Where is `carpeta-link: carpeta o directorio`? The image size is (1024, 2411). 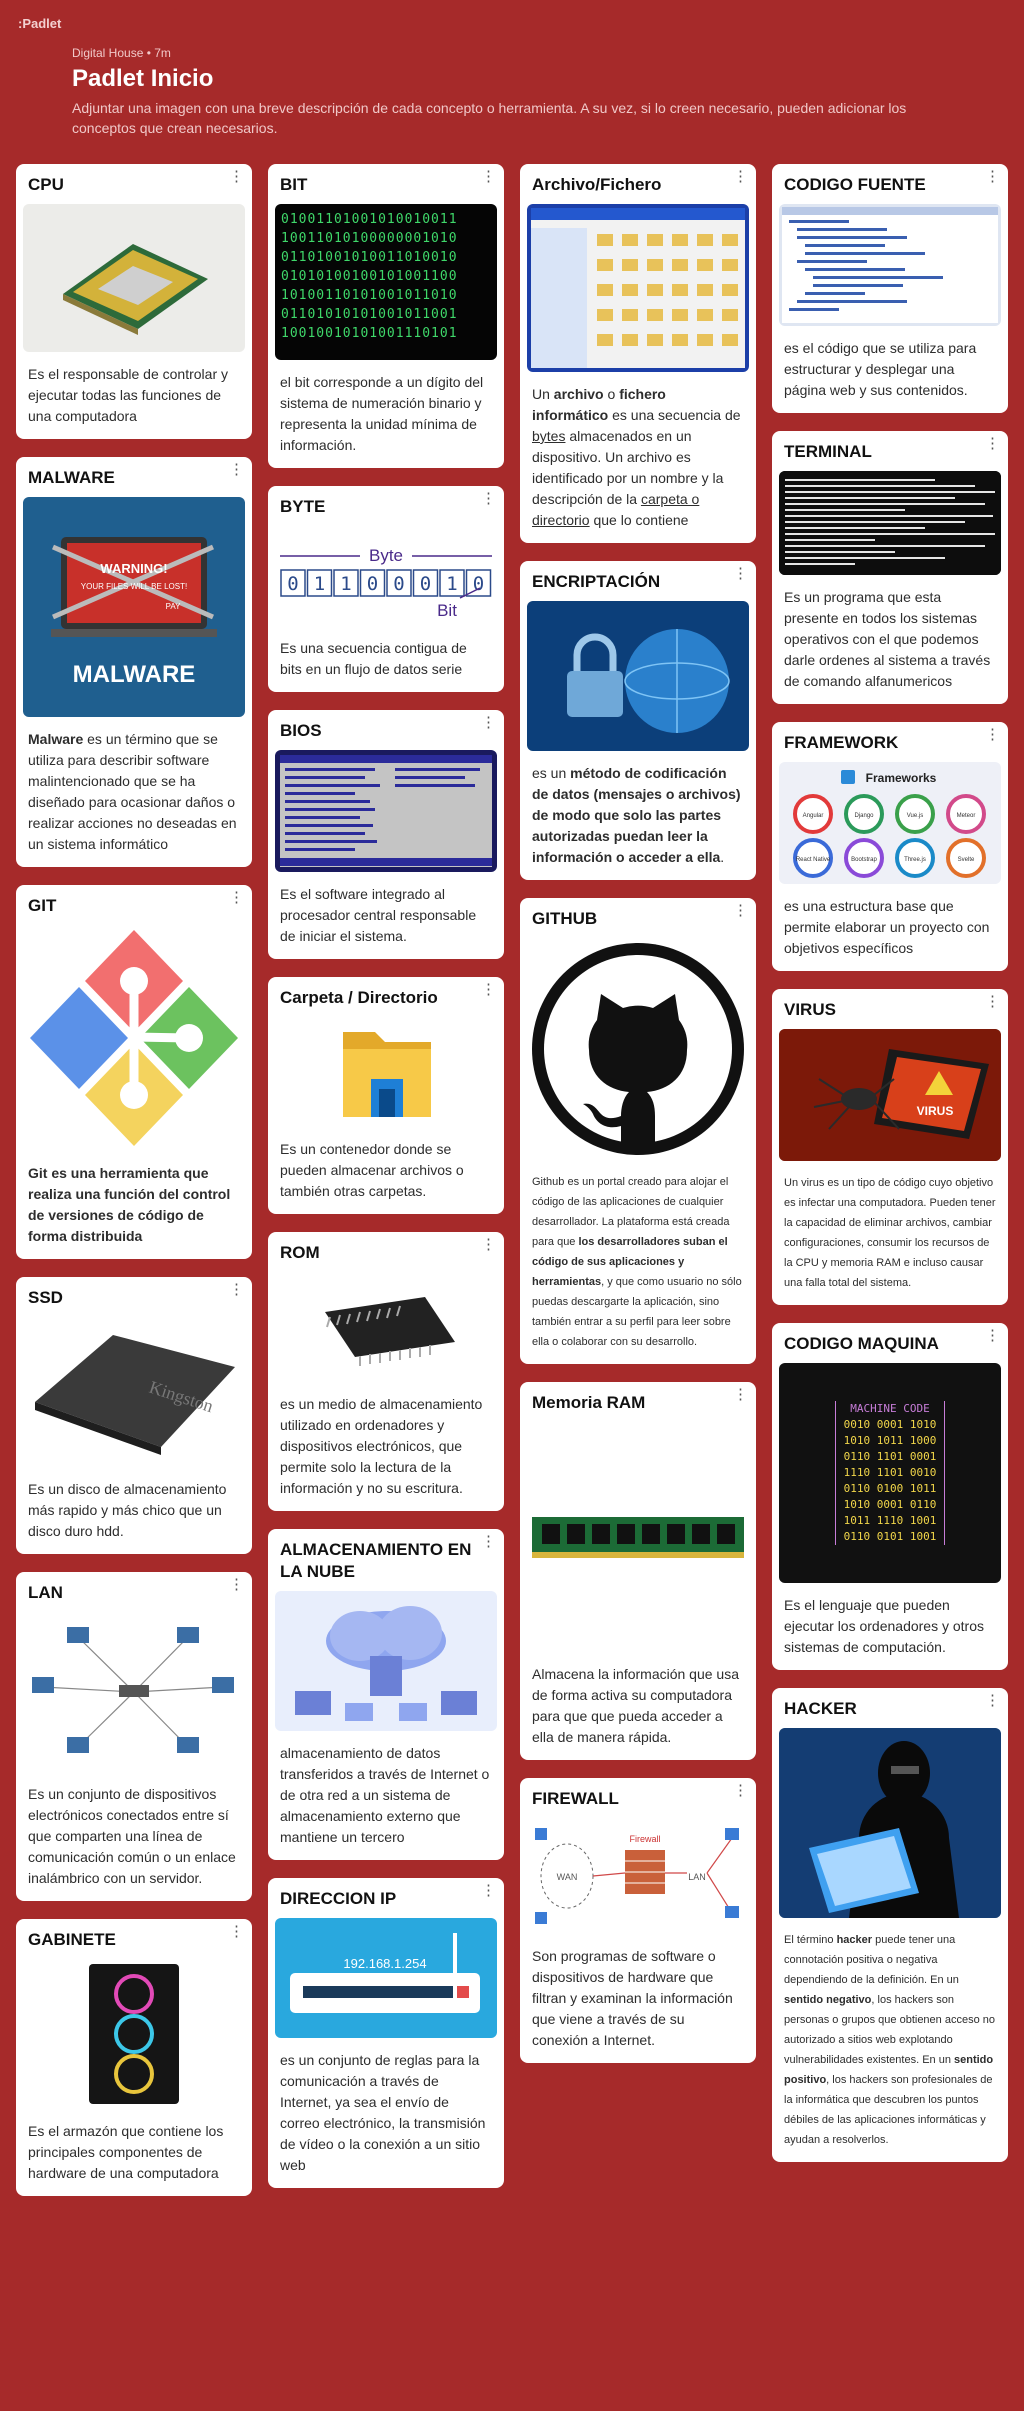
carpeta-link: carpeta o directorio is located at coordinates (616, 509).